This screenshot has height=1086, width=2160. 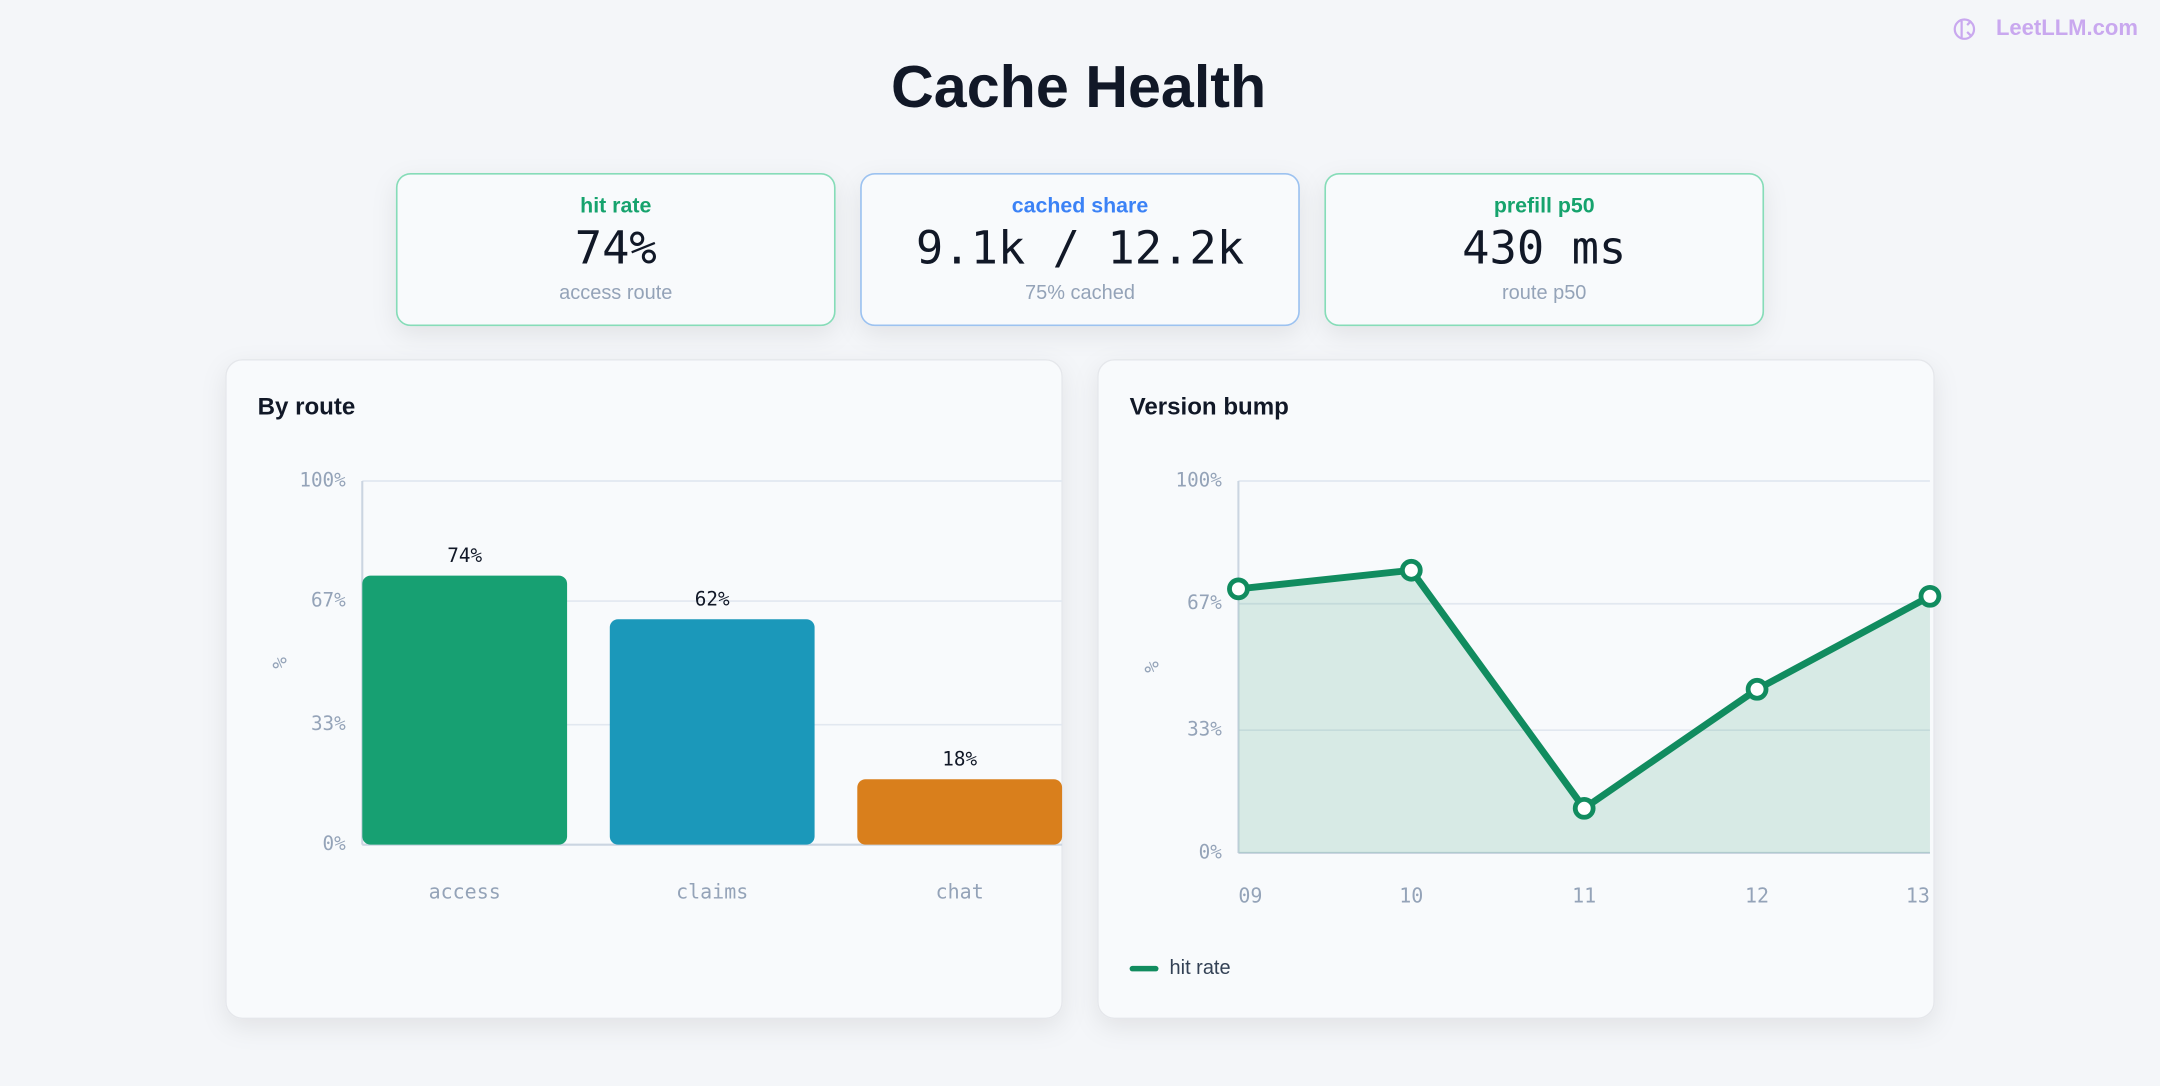 I want to click on watermark-logo, so click(x=1964, y=29).